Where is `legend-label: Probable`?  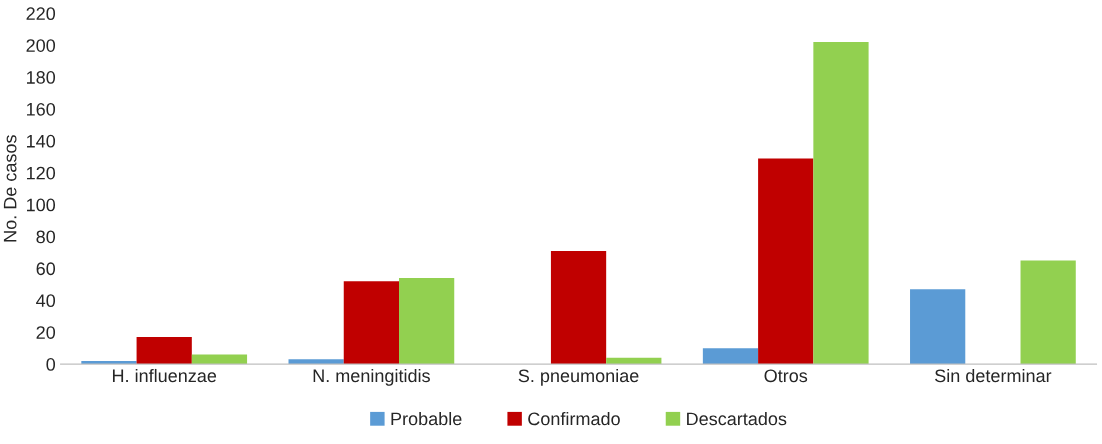 legend-label: Probable is located at coordinates (426, 418).